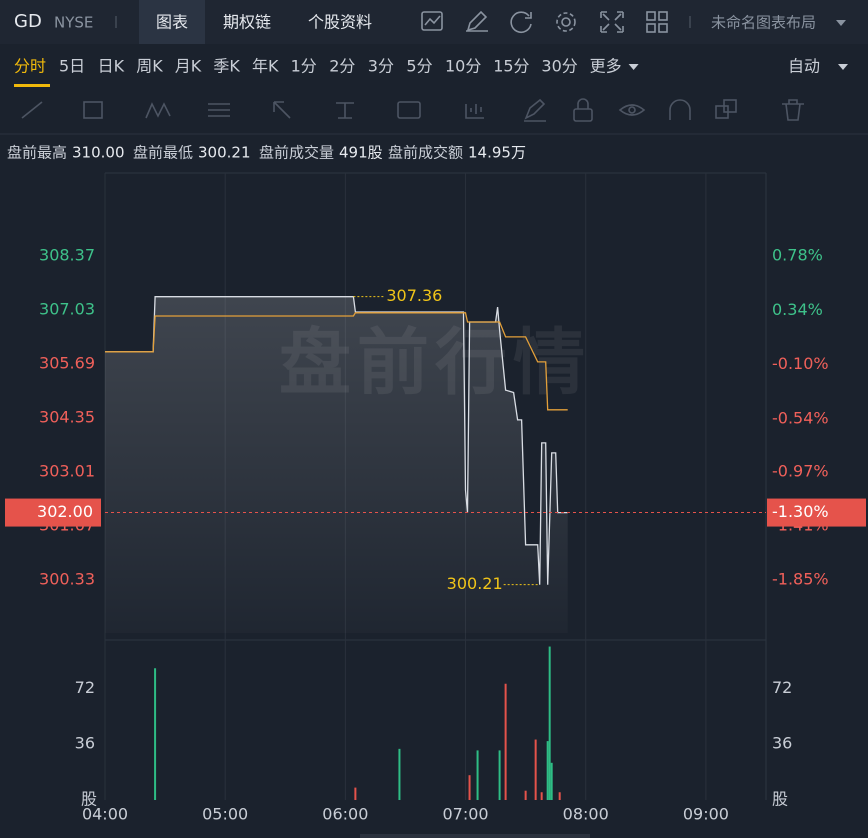  Describe the element at coordinates (304, 66) in the screenshot. I see `period-tab: 1分` at that location.